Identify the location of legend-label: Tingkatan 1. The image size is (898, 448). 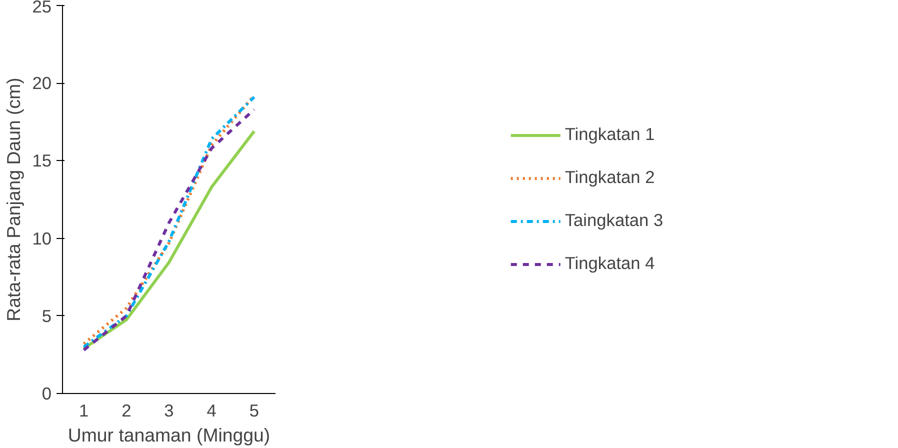
(609, 134).